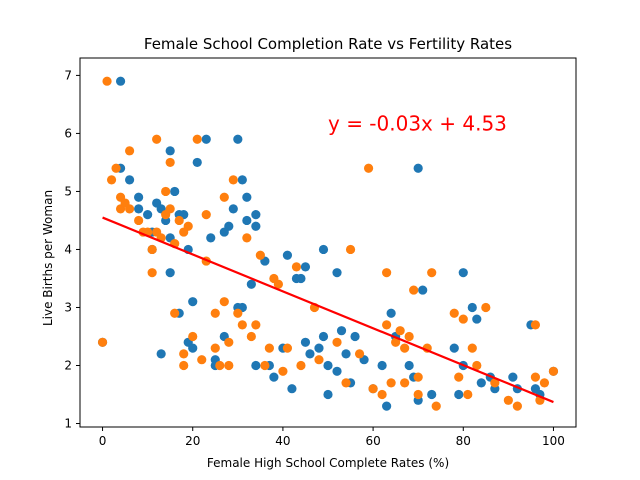  Describe the element at coordinates (328, 463) in the screenshot. I see `x-axis-label: Female High School Complete Rates (%)` at that location.